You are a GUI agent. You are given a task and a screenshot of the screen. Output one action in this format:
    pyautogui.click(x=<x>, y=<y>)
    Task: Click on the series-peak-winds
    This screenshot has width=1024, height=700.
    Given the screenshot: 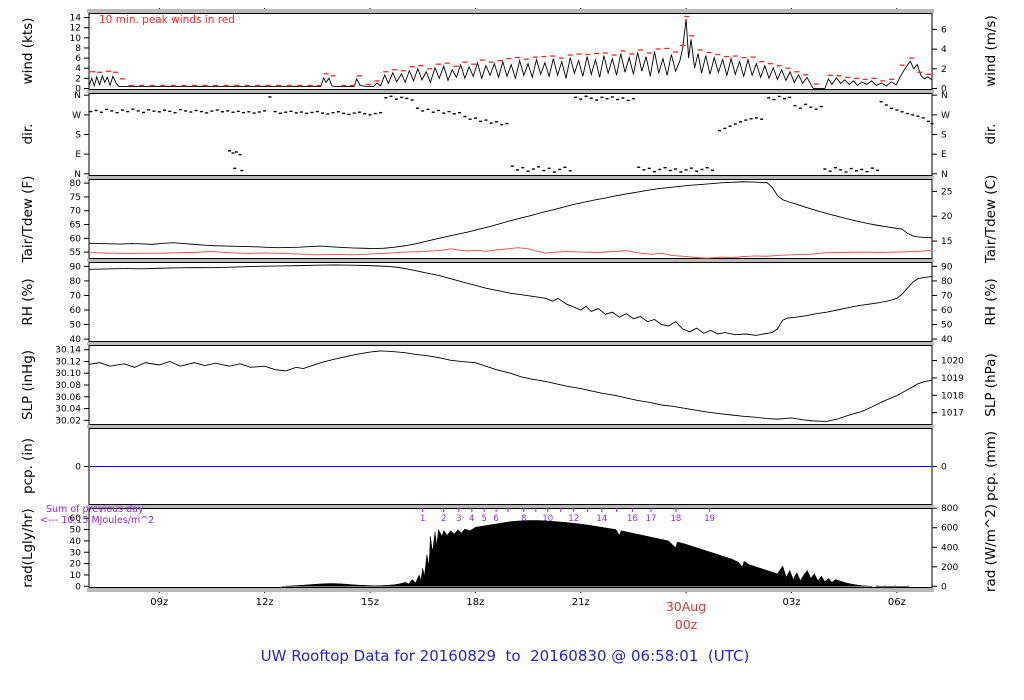 What is the action you would take?
    pyautogui.click(x=510, y=51)
    